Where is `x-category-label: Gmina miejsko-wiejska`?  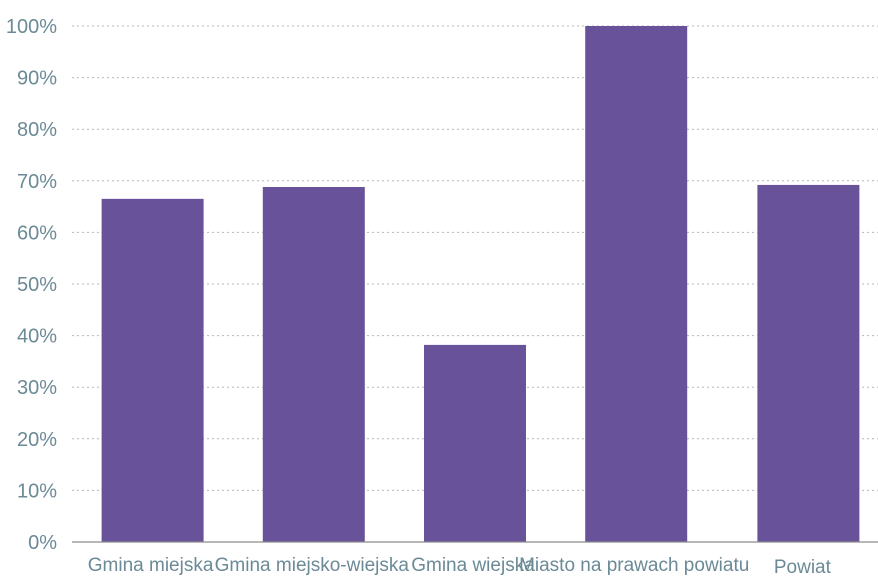 x-category-label: Gmina miejsko-wiejska is located at coordinates (312, 565).